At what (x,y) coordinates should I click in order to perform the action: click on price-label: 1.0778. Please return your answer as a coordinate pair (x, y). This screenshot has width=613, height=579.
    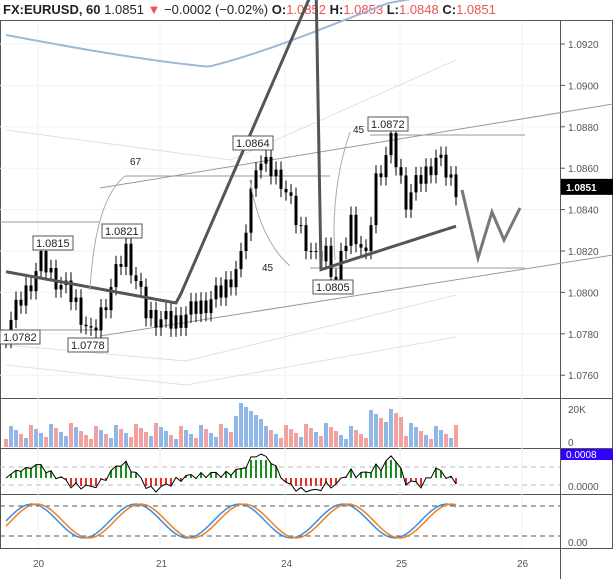
    Looking at the image, I should click on (88, 346).